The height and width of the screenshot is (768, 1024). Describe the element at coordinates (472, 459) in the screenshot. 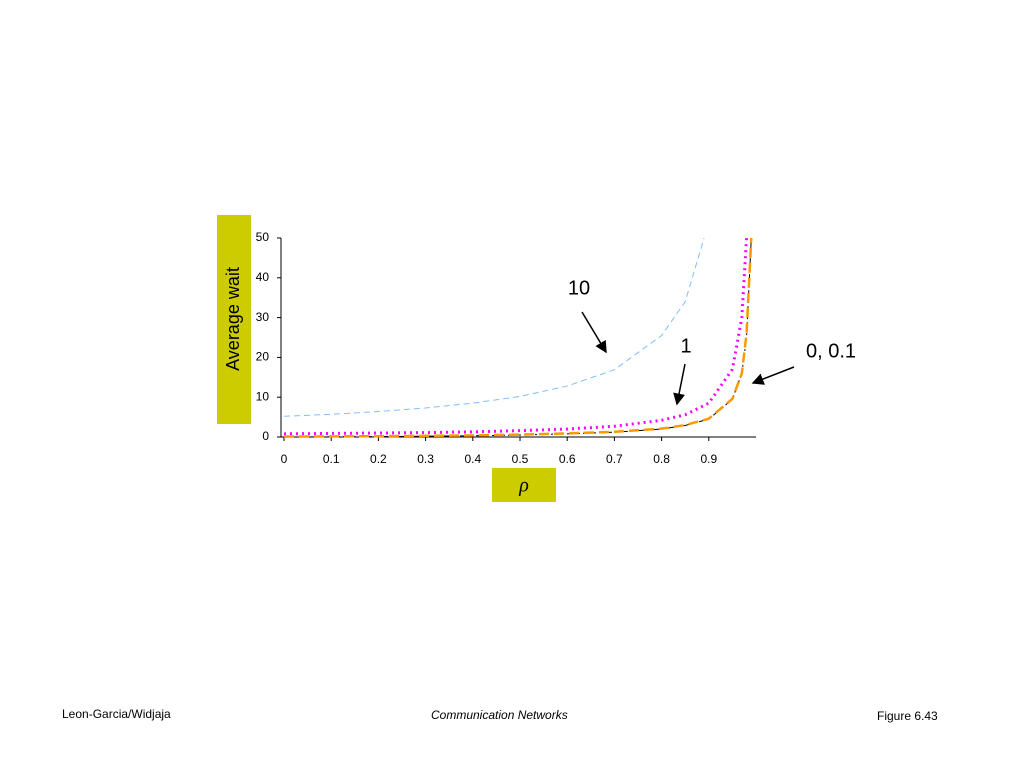

I see `x-tick-label: 0.4` at that location.